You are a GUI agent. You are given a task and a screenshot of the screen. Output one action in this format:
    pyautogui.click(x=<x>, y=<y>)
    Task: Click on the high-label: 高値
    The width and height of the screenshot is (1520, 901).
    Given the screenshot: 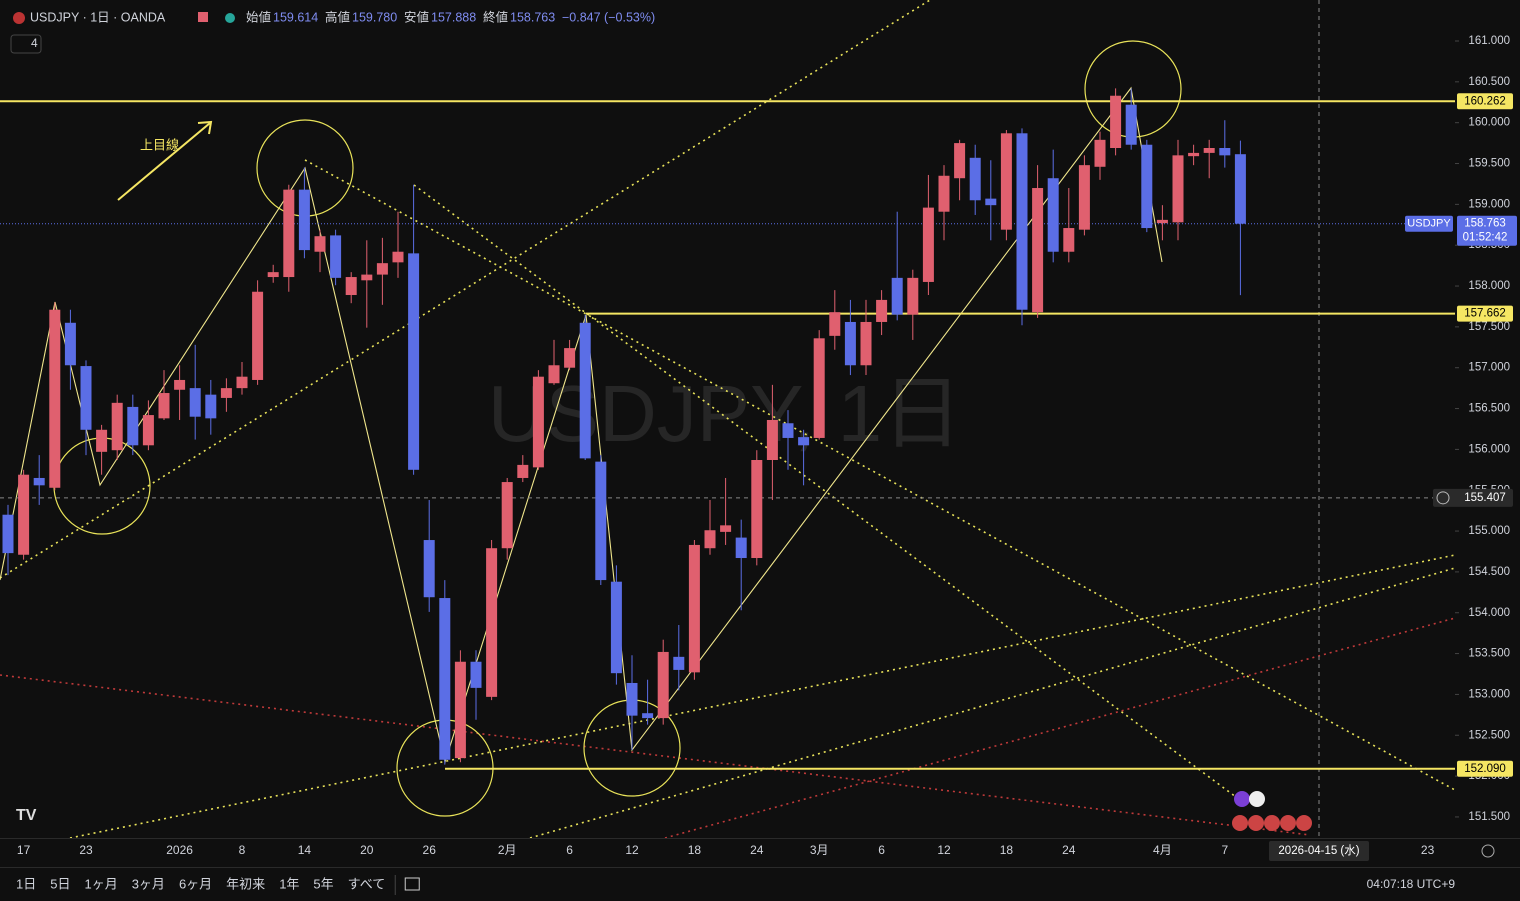 What is the action you would take?
    pyautogui.click(x=337, y=16)
    